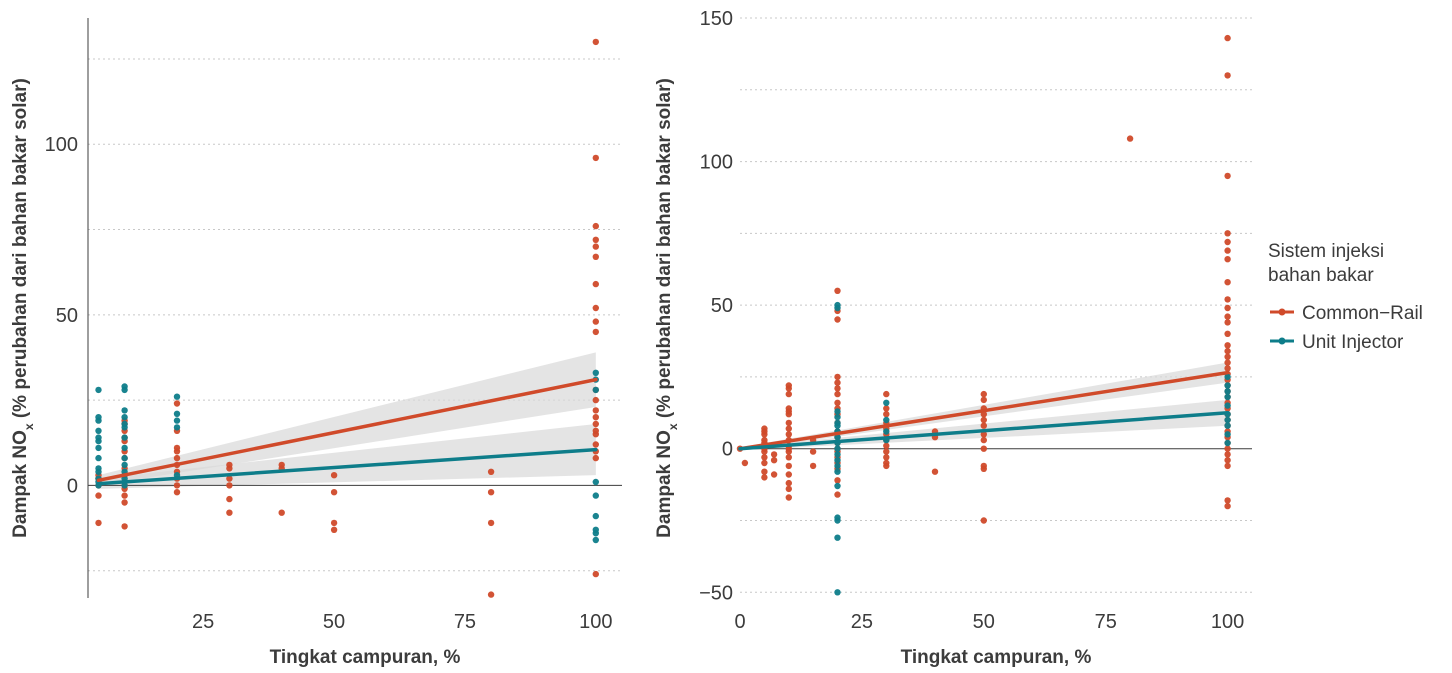 The width and height of the screenshot is (1452, 673). Describe the element at coordinates (1326, 251) in the screenshot. I see `legend-title-line1: Sistem injeksi` at that location.